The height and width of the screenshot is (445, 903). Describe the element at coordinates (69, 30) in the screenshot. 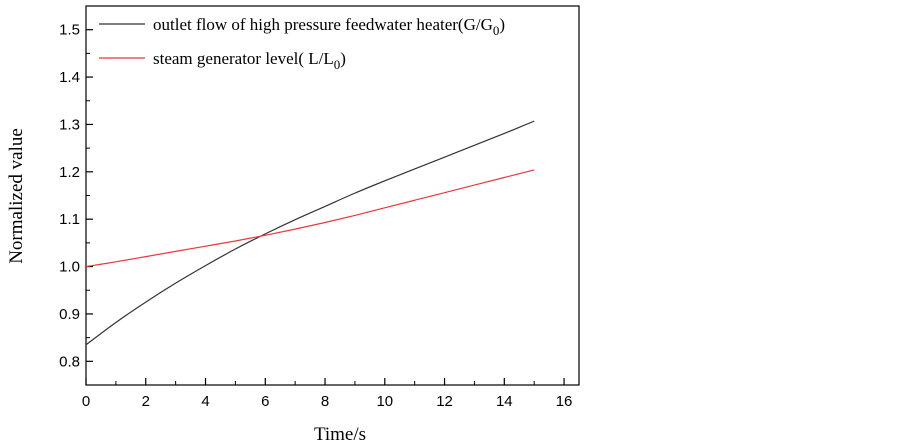

I see `y-tick-label: 1.5` at that location.